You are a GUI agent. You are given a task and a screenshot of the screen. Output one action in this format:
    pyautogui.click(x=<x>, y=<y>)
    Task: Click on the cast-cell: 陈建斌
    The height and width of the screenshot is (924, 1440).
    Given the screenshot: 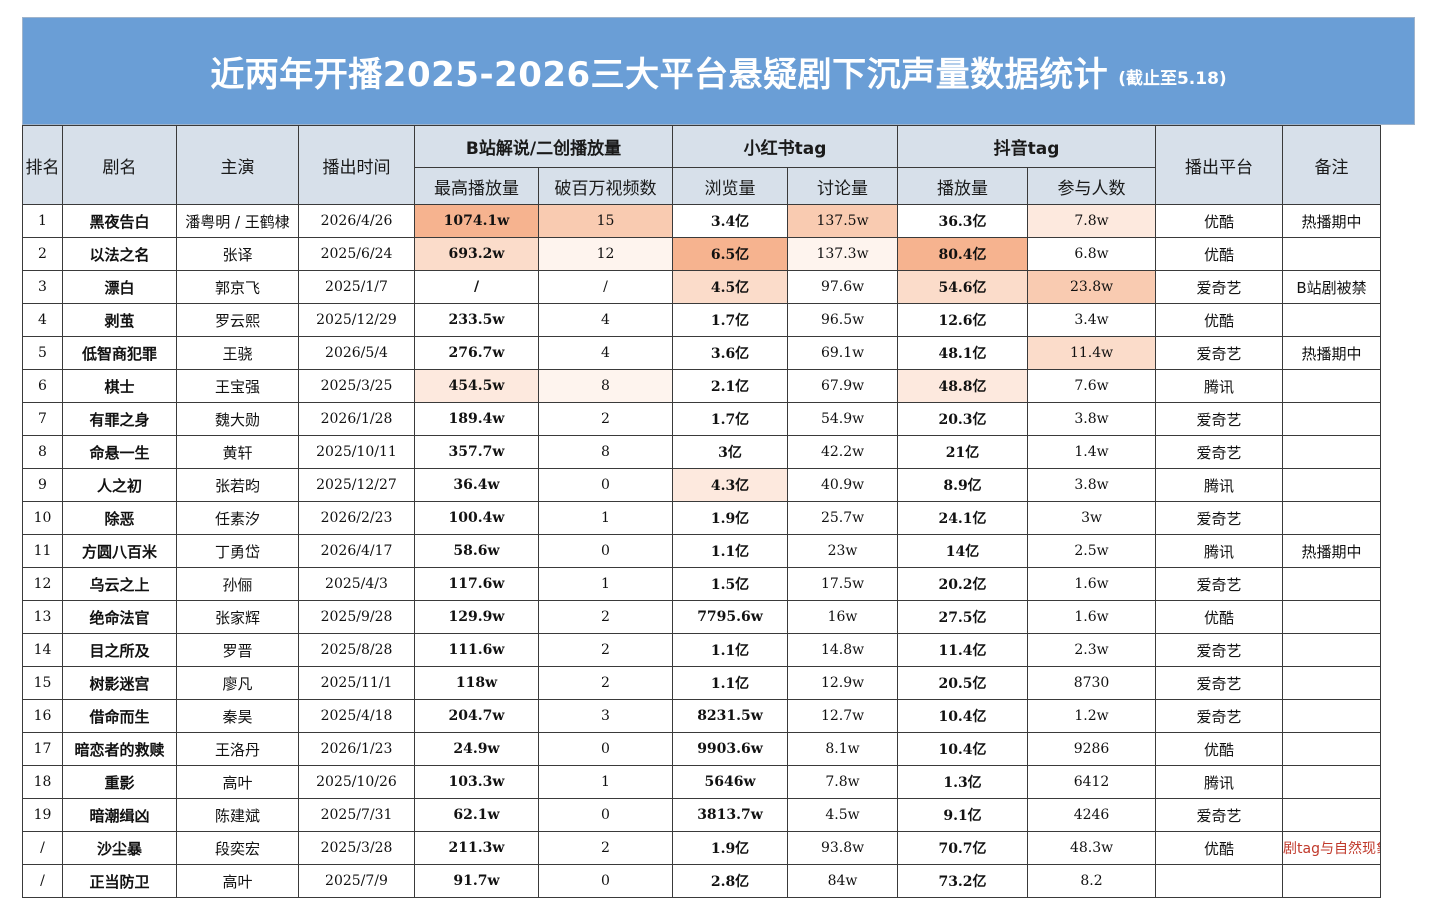 What is the action you would take?
    pyautogui.click(x=237, y=815)
    